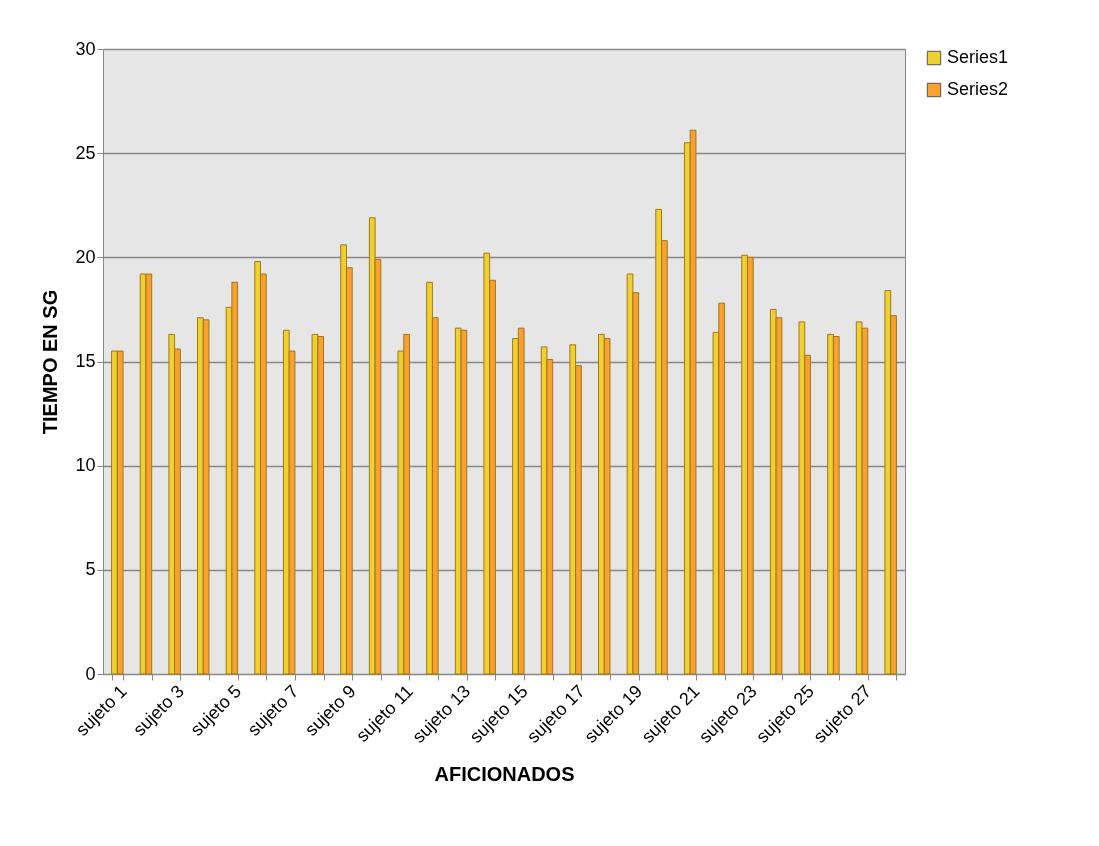 The height and width of the screenshot is (846, 1099). I want to click on y-tick-label: 30, so click(85, 48).